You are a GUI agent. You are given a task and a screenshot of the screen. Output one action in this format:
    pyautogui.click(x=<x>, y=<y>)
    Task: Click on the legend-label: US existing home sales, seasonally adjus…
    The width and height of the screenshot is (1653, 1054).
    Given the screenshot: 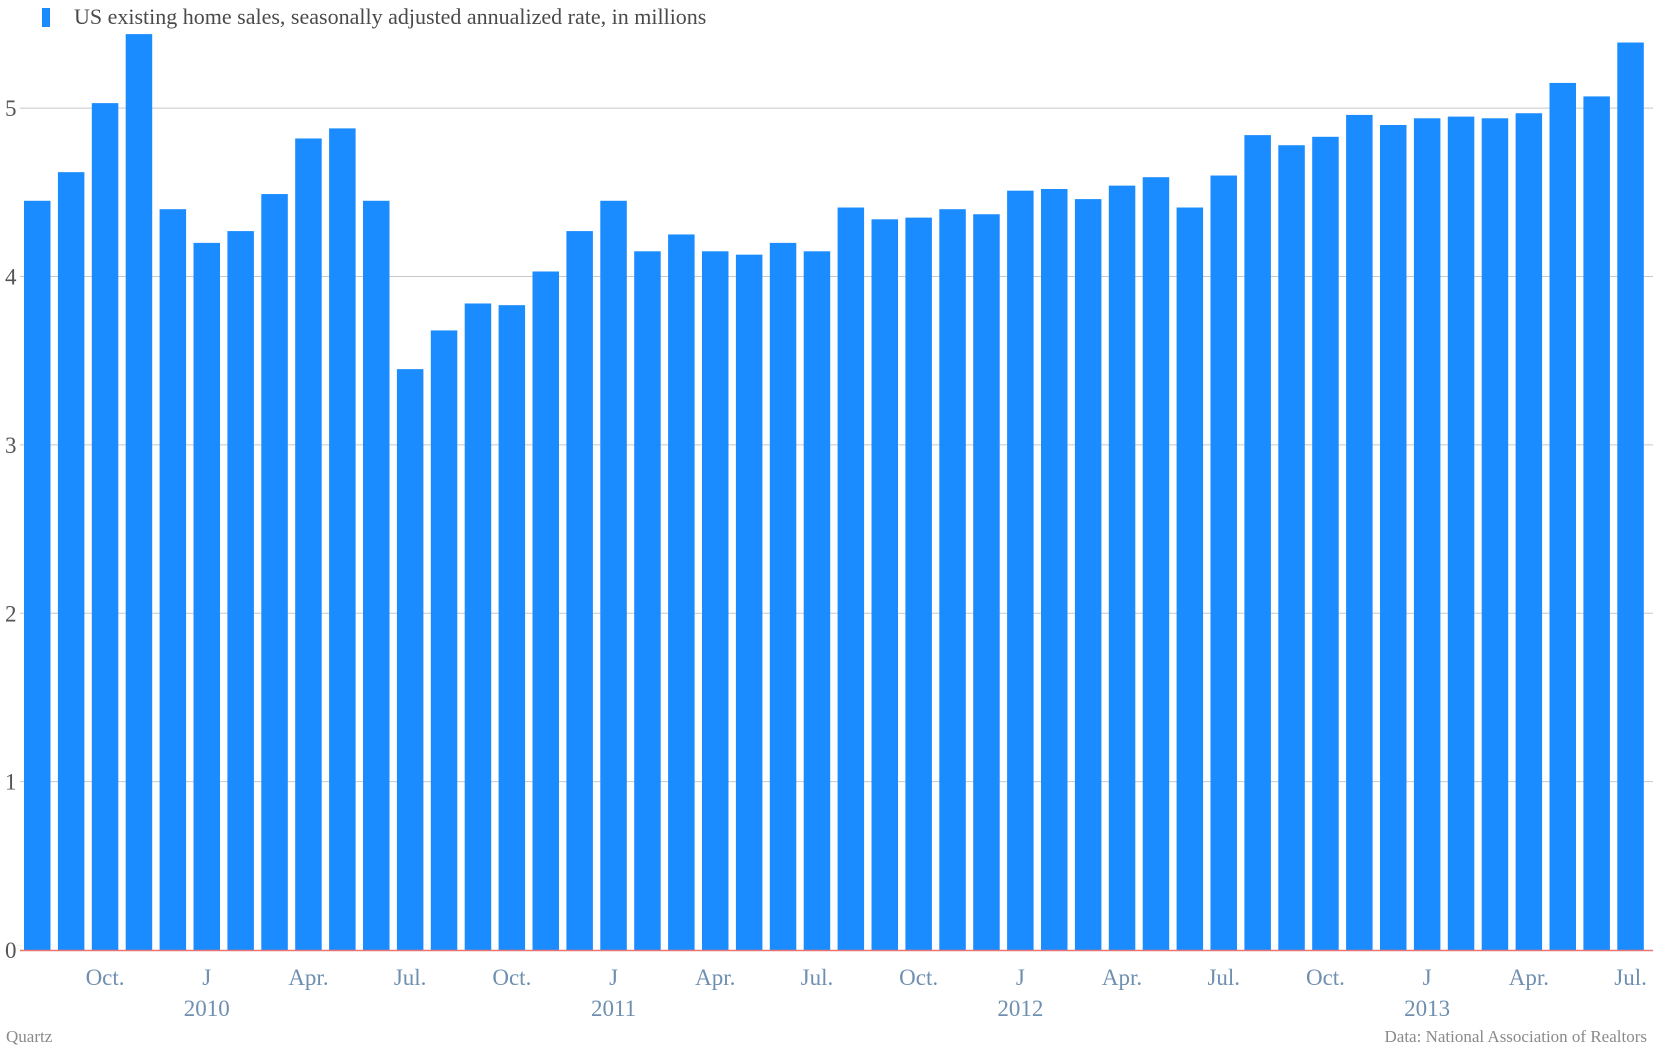 What is the action you would take?
    pyautogui.click(x=390, y=16)
    